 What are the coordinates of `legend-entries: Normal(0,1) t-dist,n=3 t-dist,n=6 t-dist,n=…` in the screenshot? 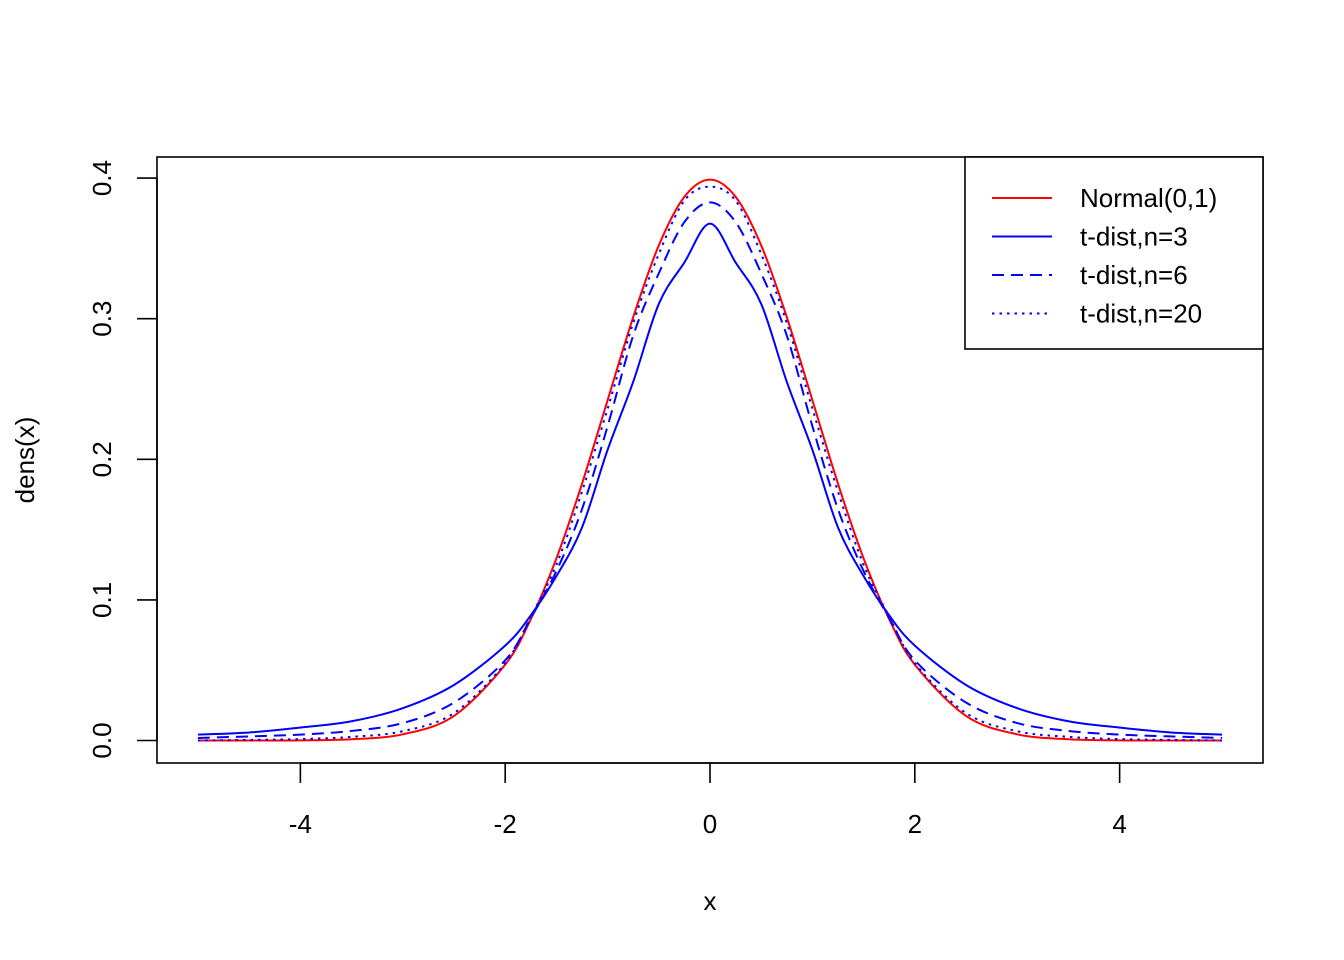 It's located at (1104, 256).